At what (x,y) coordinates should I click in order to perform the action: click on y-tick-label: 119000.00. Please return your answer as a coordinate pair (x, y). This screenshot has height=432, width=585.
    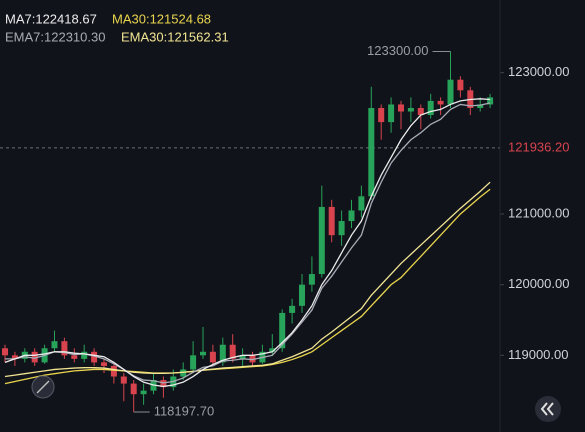
    Looking at the image, I should click on (538, 354).